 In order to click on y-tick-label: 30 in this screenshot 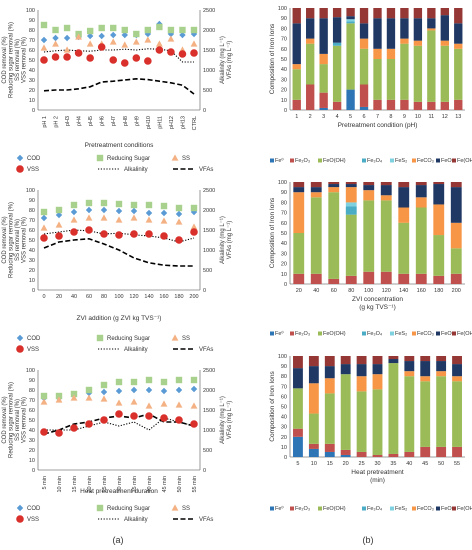, I will do `click(284, 254)`.